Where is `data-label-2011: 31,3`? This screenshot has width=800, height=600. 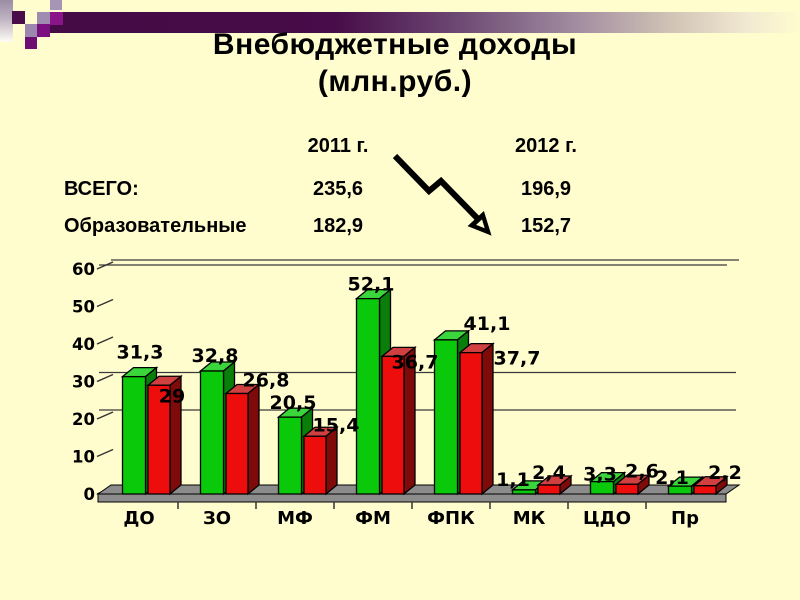 data-label-2011: 31,3 is located at coordinates (140, 353).